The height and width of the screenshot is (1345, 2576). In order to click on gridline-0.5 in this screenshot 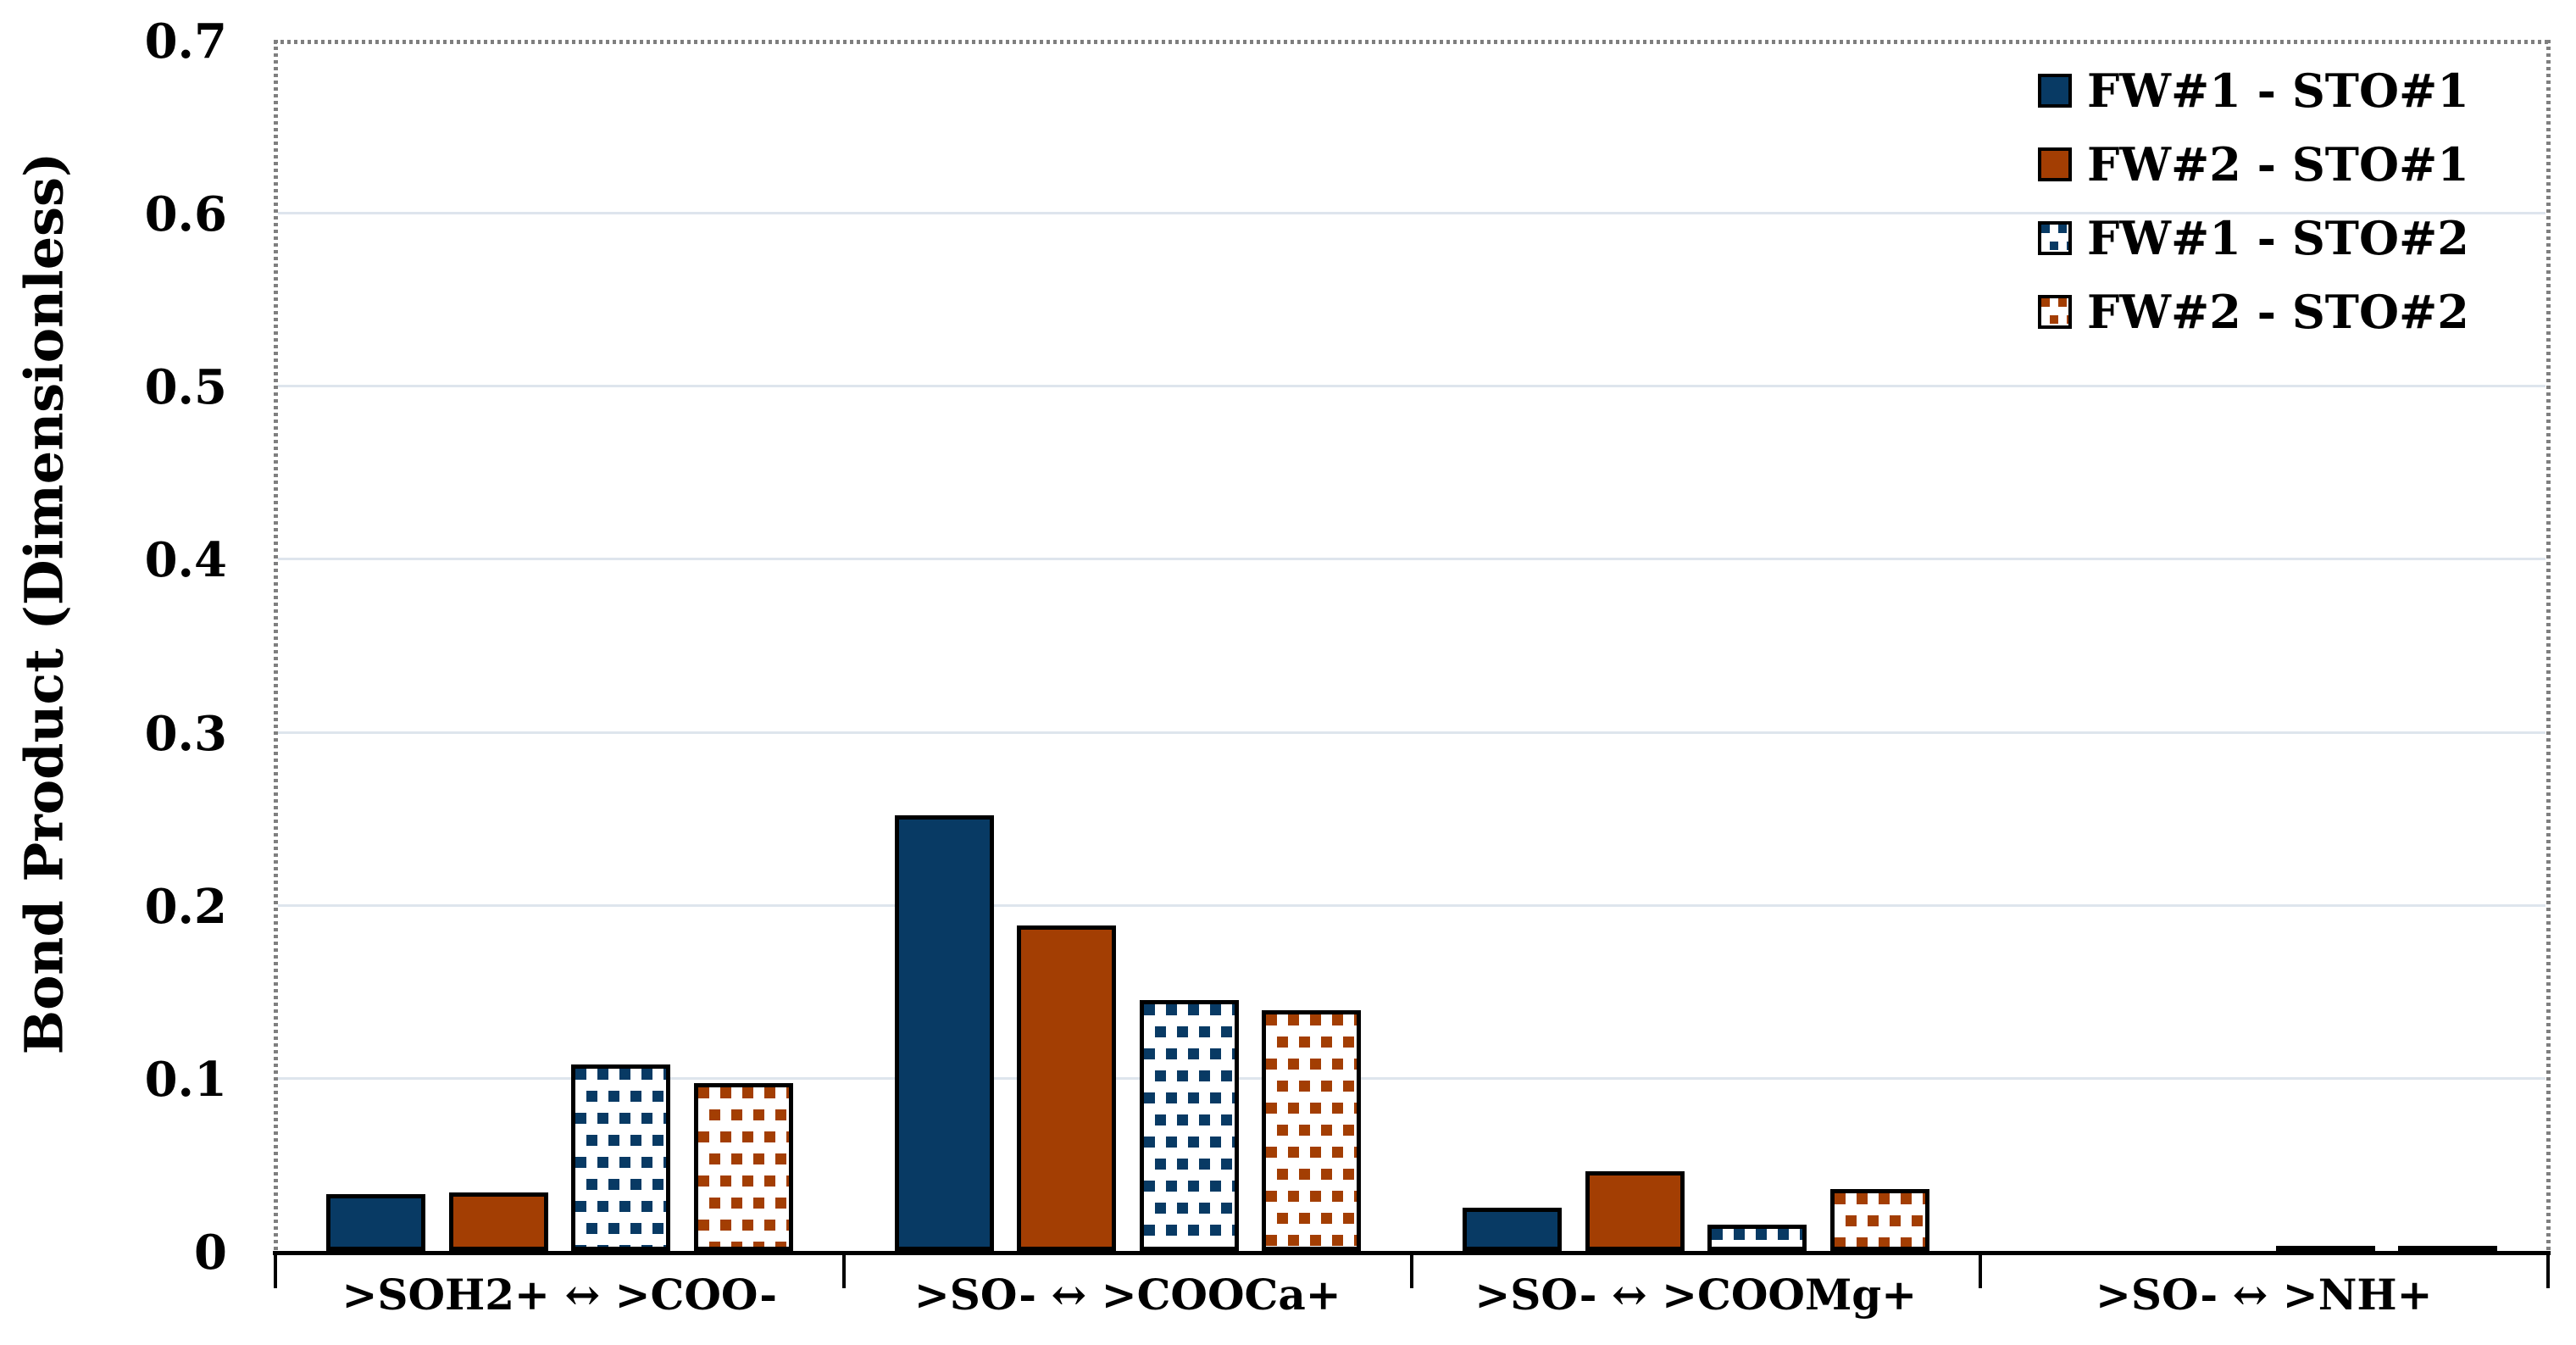, I will do `click(1411, 386)`.